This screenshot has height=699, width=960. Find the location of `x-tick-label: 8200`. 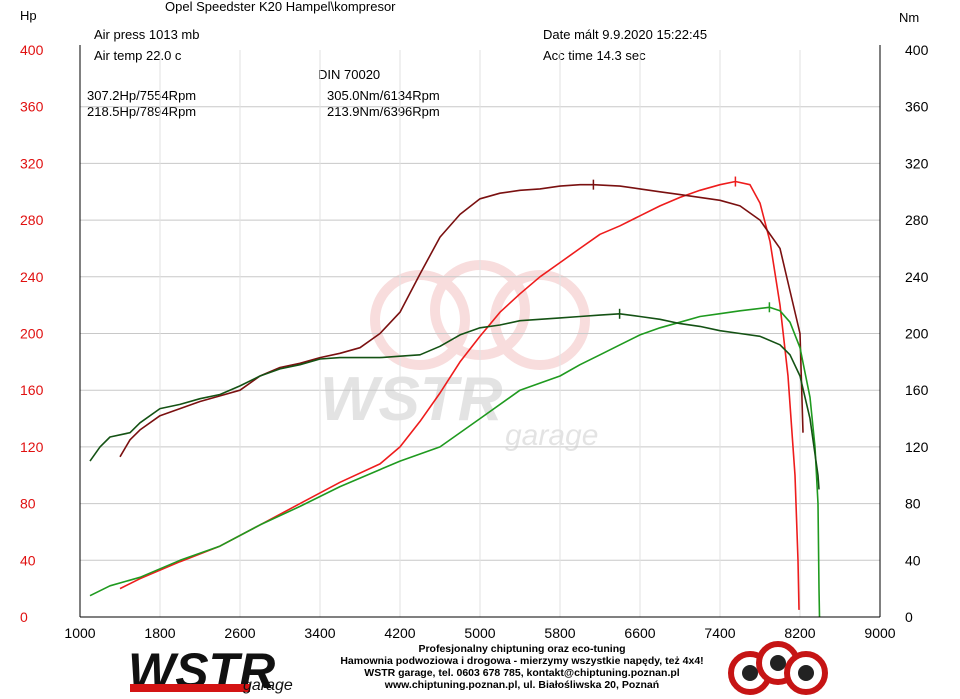

x-tick-label: 8200 is located at coordinates (799, 633).